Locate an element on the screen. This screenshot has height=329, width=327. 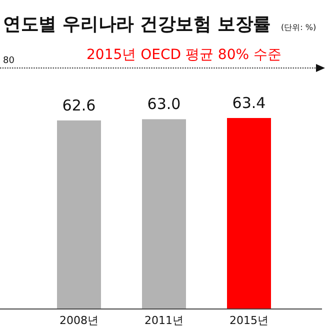
annotation: 80 is located at coordinates (9, 61).